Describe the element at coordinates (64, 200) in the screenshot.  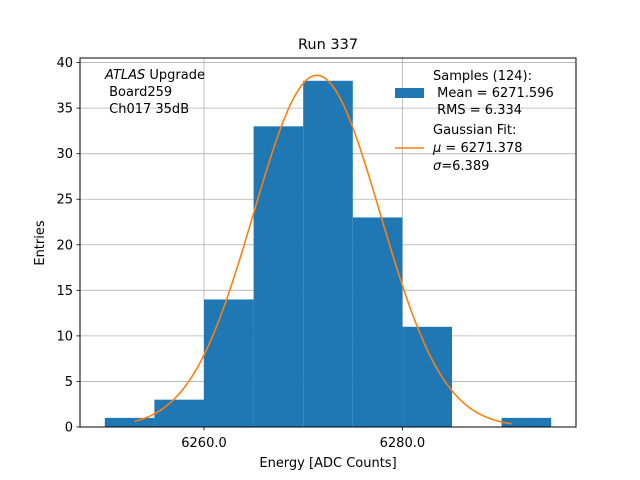
I see `y-tick-label: 25` at that location.